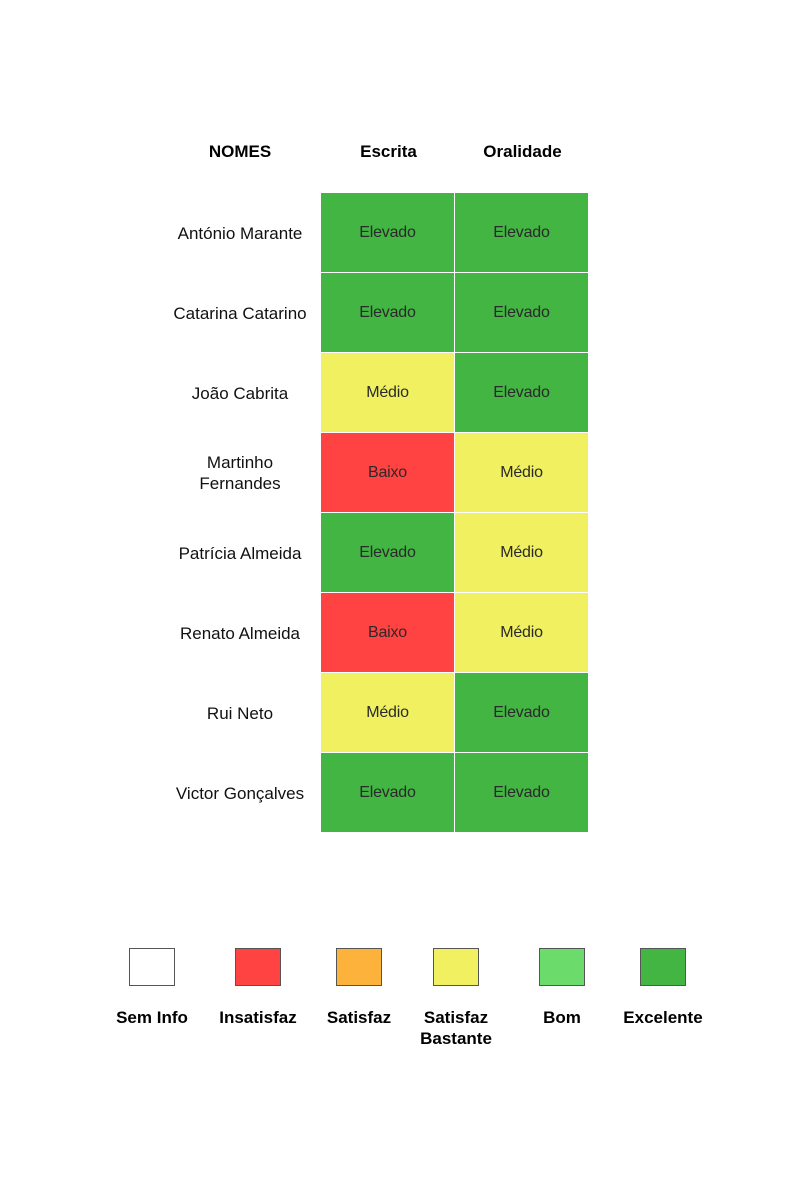 The height and width of the screenshot is (1180, 800). I want to click on legend-label: Satisfaz Bastante, so click(456, 1028).